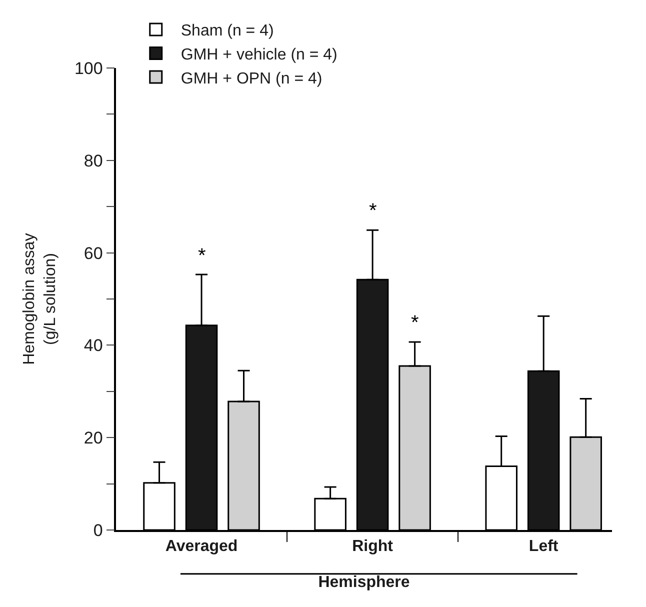  What do you see at coordinates (364, 583) in the screenshot?
I see `x-axis-title: Hemisphere` at bounding box center [364, 583].